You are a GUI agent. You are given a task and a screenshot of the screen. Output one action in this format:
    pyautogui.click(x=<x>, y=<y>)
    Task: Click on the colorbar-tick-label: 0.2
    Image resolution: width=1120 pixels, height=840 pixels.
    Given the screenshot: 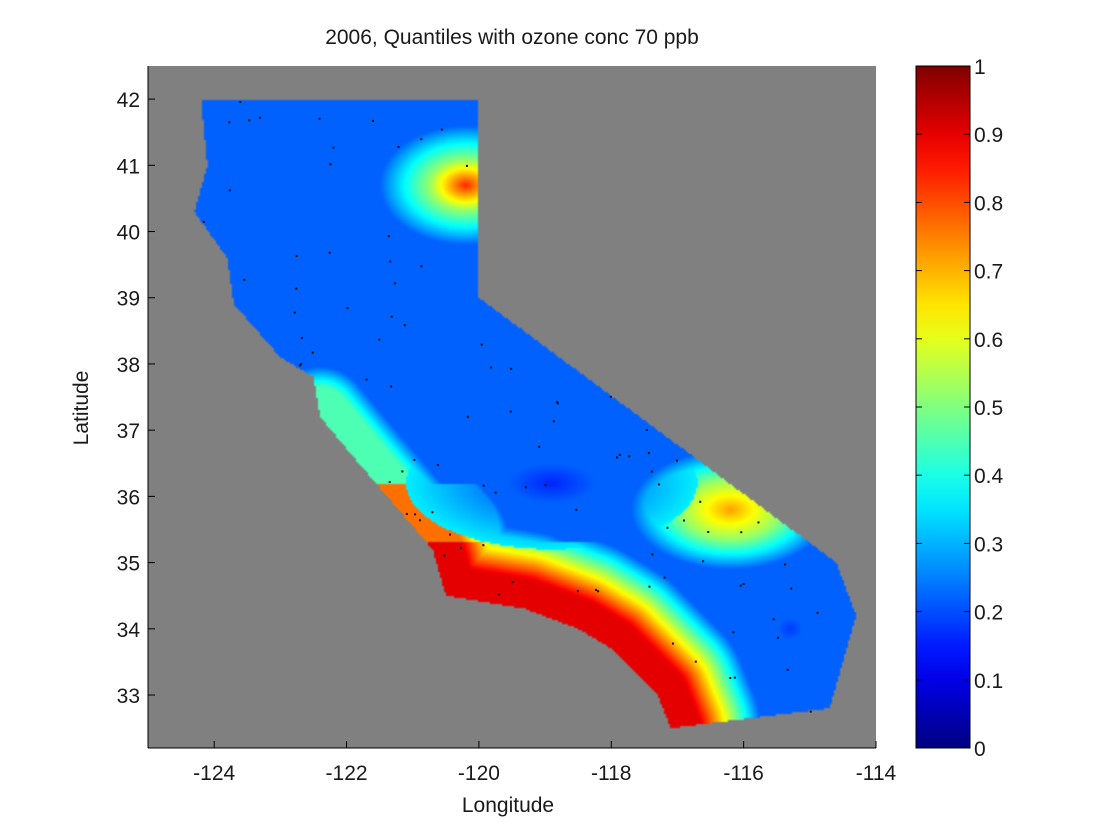 What is the action you would take?
    pyautogui.click(x=988, y=613)
    